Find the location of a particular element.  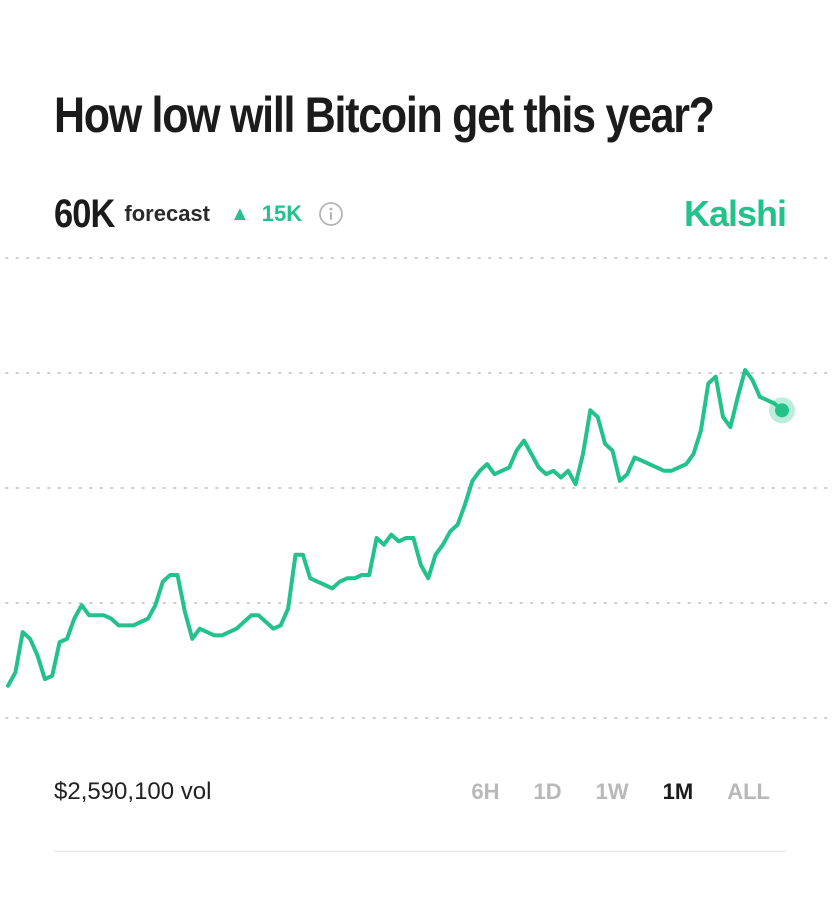

forecast-change: ▲ 15K is located at coordinates (266, 214).